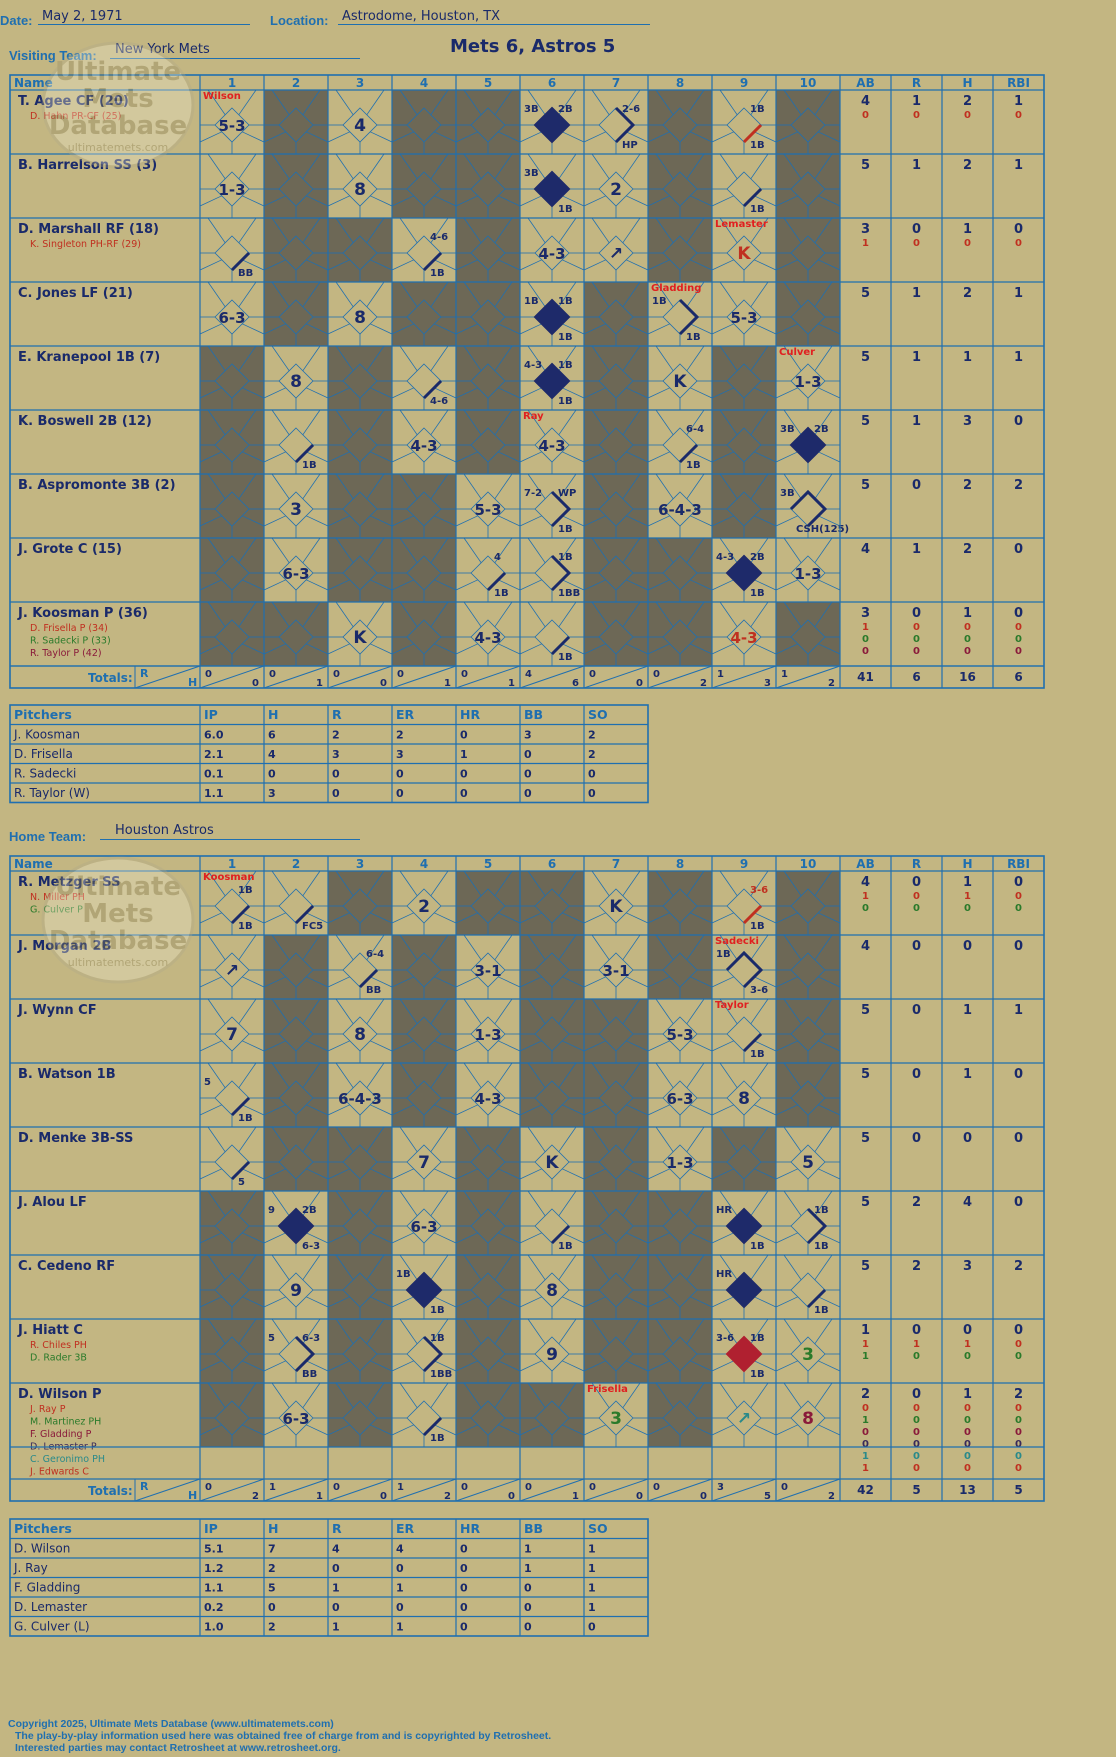  What do you see at coordinates (808, 441) in the screenshot?
I see `atbat-cell: 2B 3B` at bounding box center [808, 441].